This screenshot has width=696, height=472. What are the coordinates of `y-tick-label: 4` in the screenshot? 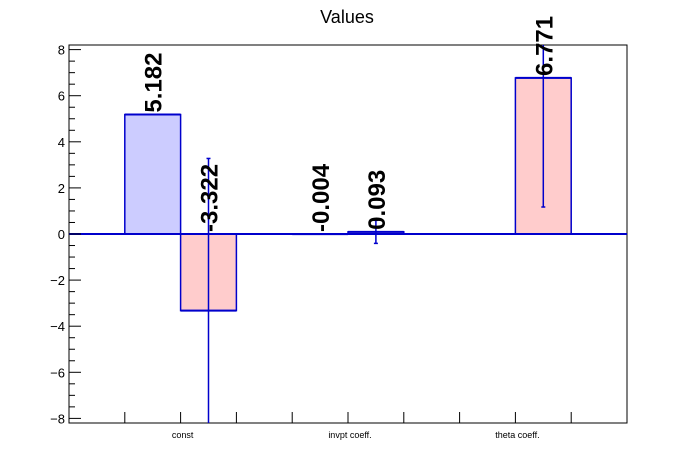 It's located at (61, 142).